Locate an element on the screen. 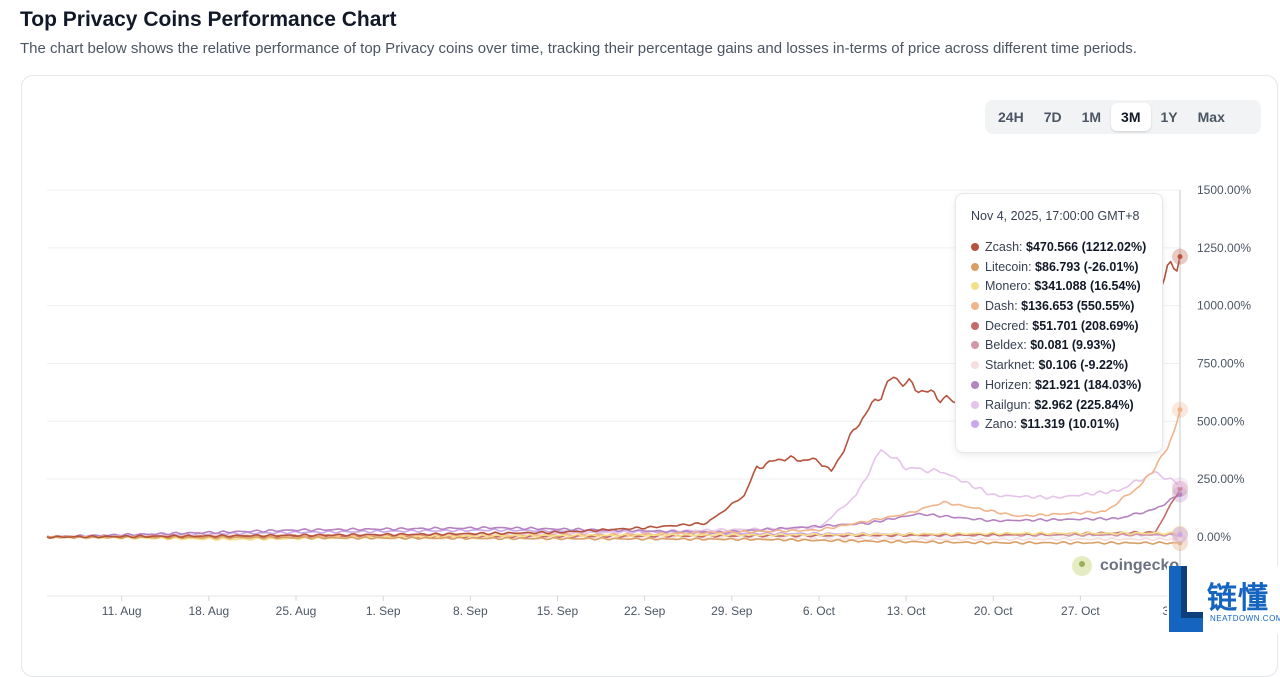  series-line-monero is located at coordinates (613, 536).